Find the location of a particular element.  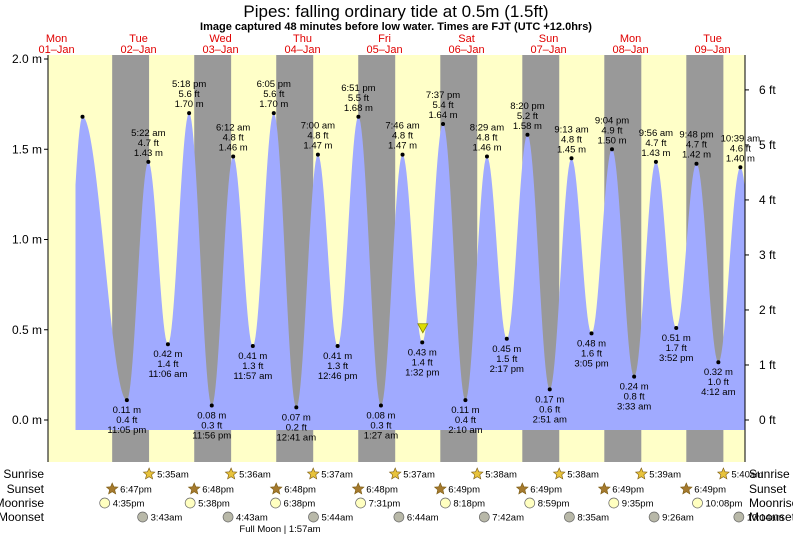

moonset-row-label-right: Moonset is located at coordinates (771, 517).